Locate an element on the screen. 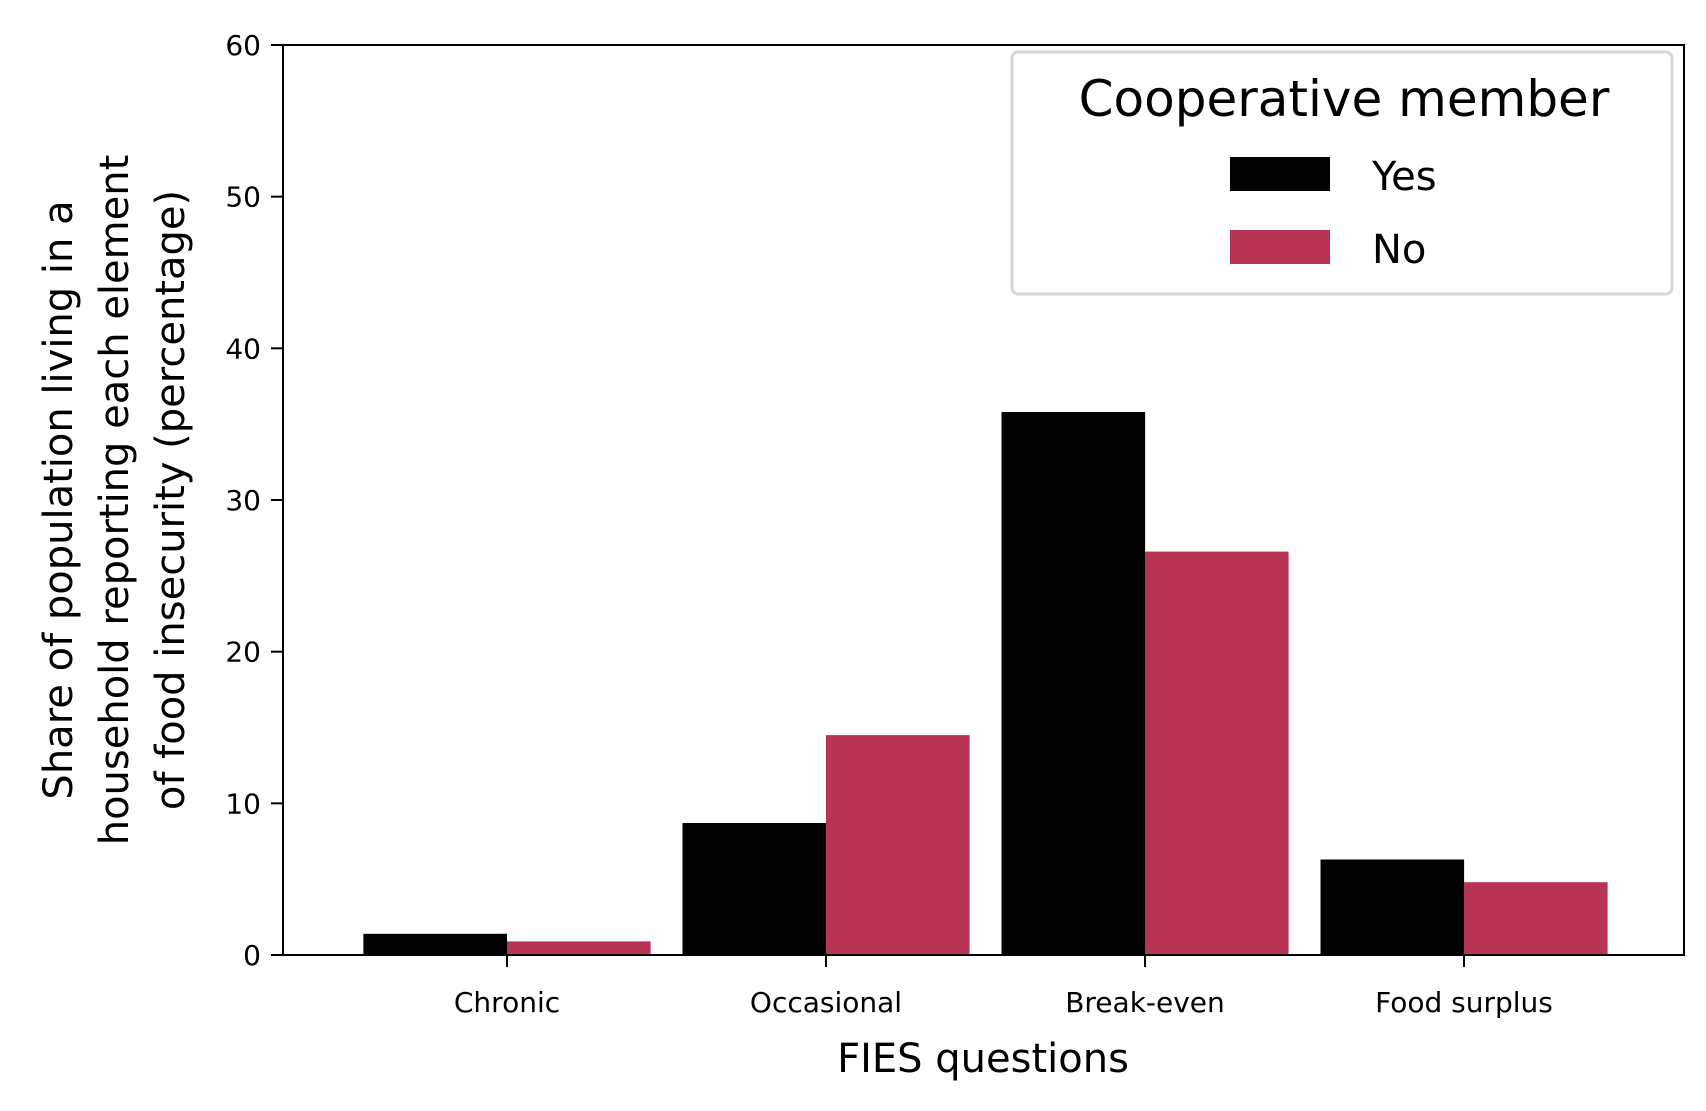  bar-no-occasional is located at coordinates (898, 845).